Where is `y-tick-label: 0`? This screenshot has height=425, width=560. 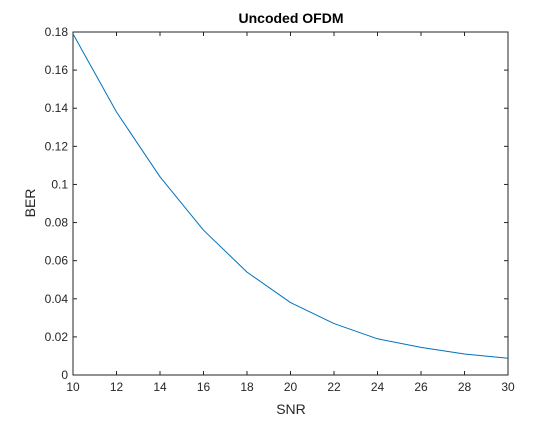 y-tick-label: 0 is located at coordinates (64, 375).